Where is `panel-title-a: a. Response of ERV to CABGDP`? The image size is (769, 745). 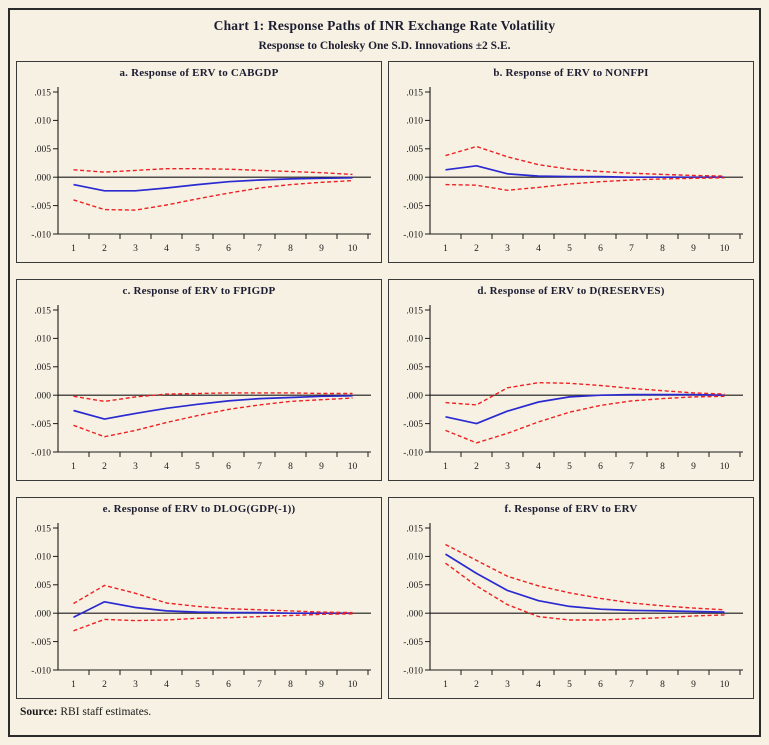
panel-title-a: a. Response of ERV to CABGDP is located at coordinates (199, 73).